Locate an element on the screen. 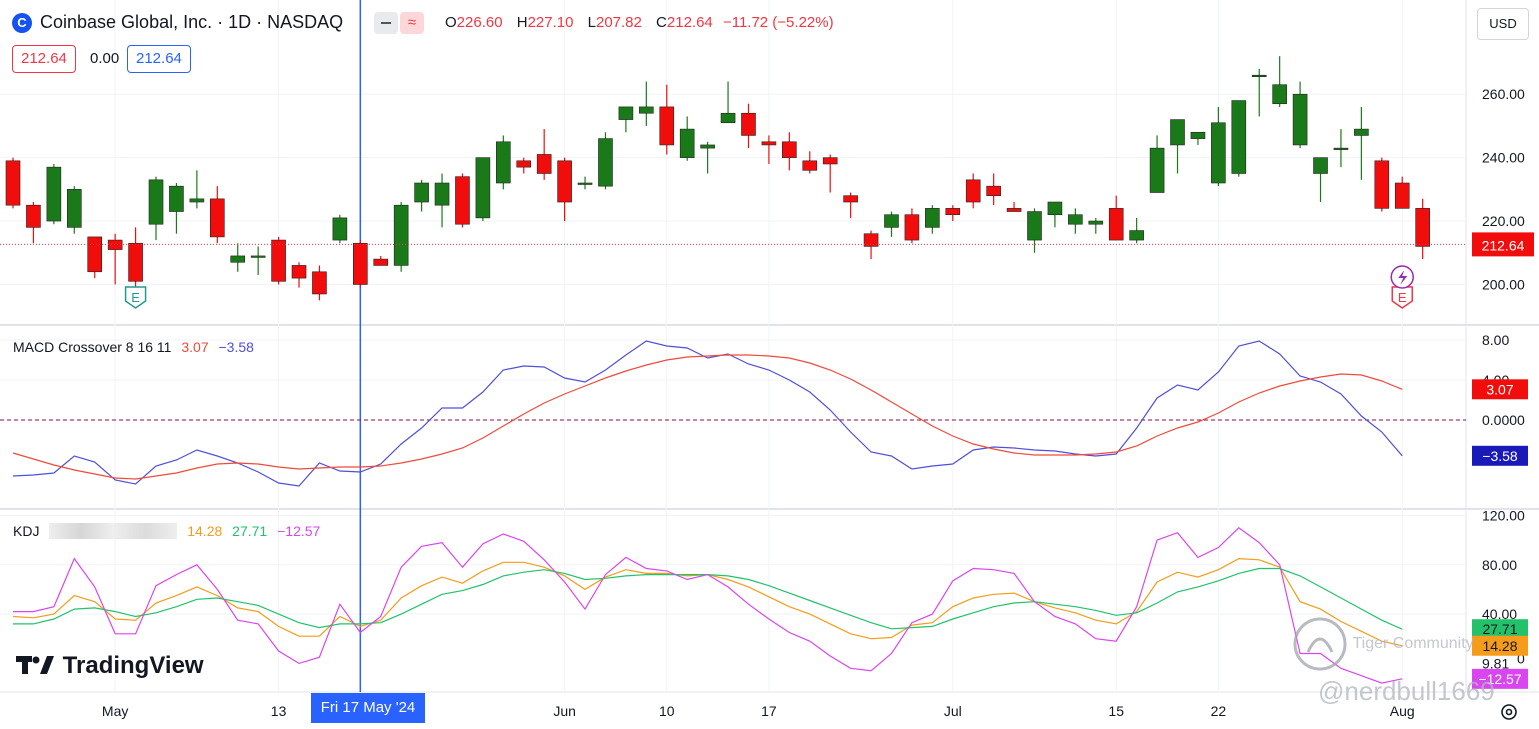 Image resolution: width=1539 pixels, height=729 pixels. price-tick-label: 240.00 is located at coordinates (1503, 158).